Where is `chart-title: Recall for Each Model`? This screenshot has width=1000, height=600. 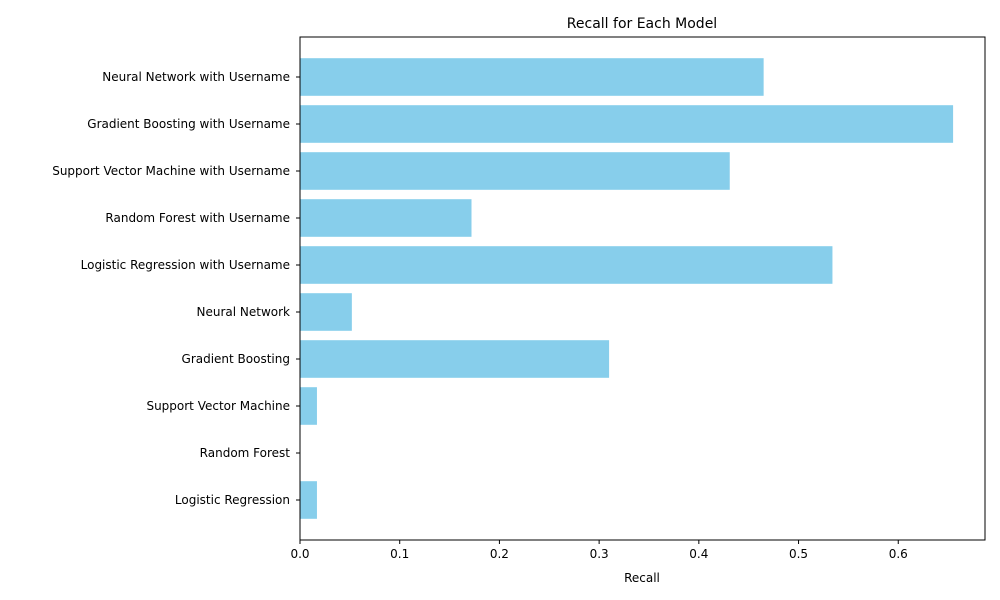 chart-title: Recall for Each Model is located at coordinates (642, 24).